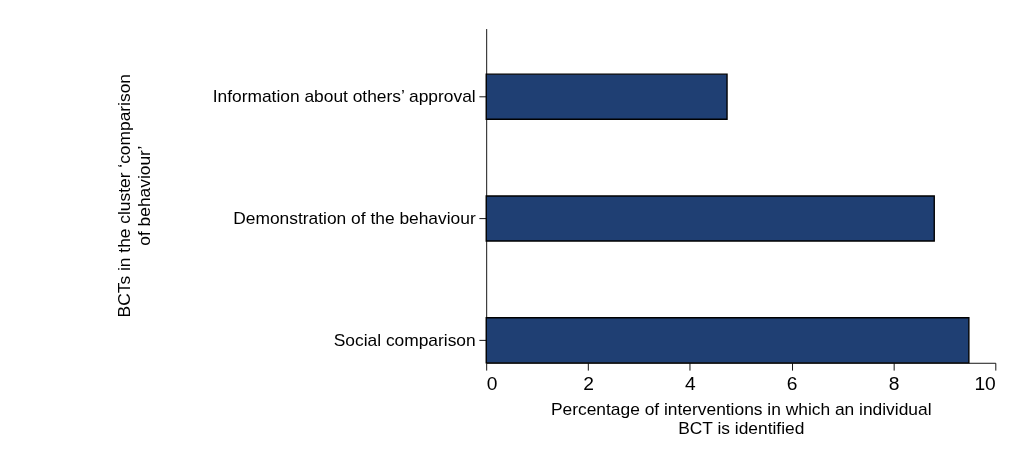 This screenshot has height=473, width=1010. I want to click on x-tick-label: 0, so click(492, 383).